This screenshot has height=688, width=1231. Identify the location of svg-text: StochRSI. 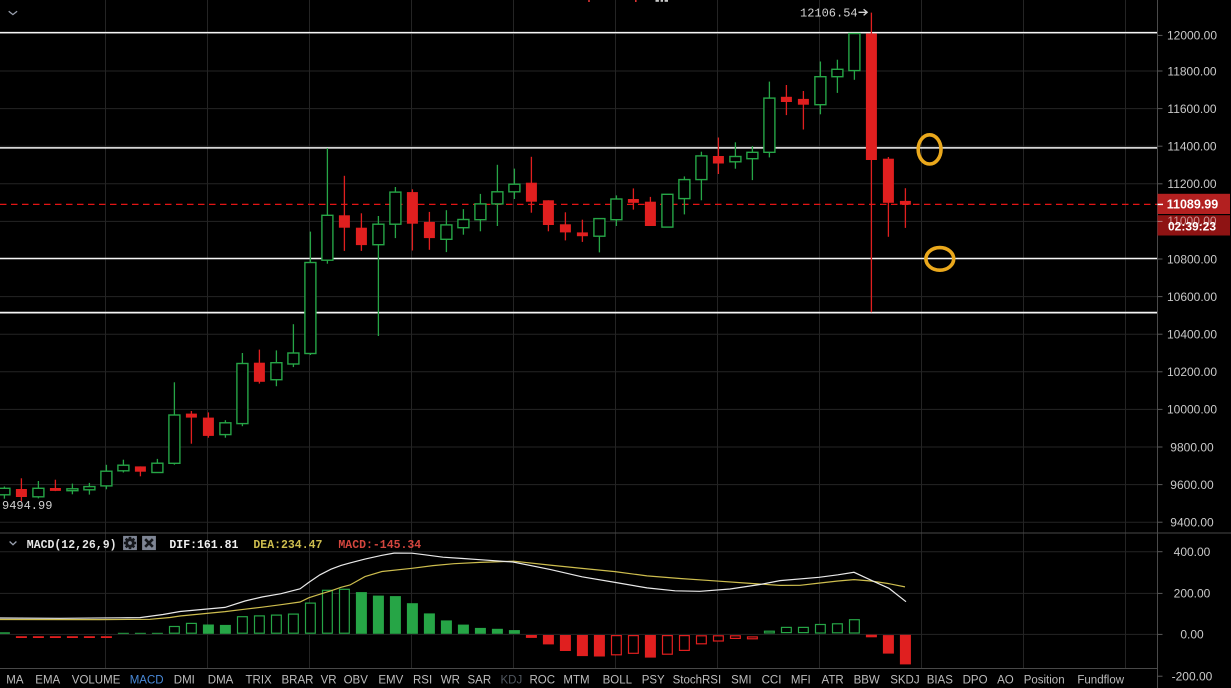
(697, 680).